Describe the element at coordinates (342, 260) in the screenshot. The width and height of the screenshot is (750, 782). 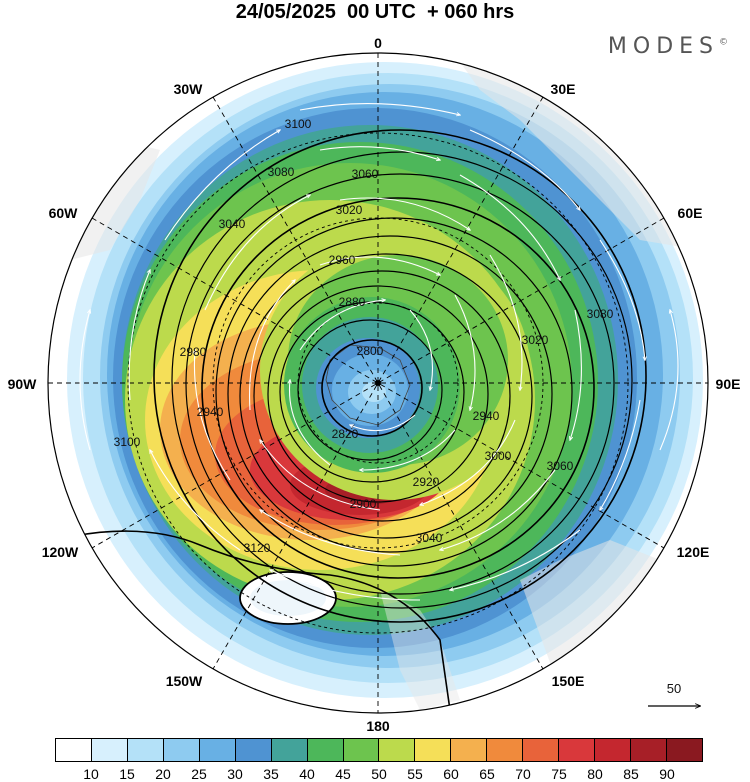
I see `contour-label: 2960` at that location.